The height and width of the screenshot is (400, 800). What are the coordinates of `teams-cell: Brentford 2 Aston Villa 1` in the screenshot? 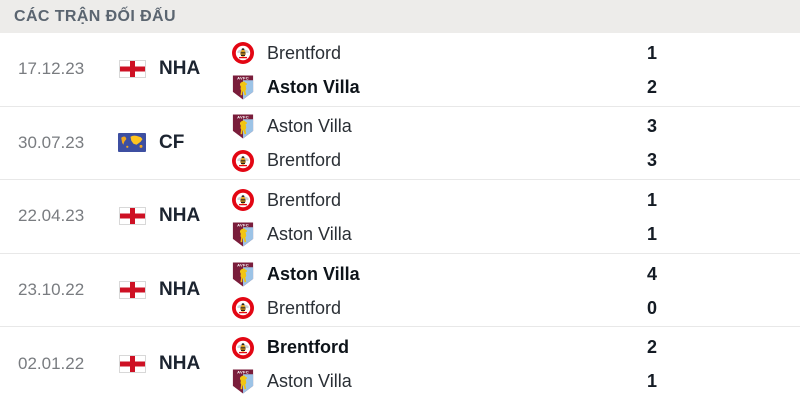 It's located at (515, 364).